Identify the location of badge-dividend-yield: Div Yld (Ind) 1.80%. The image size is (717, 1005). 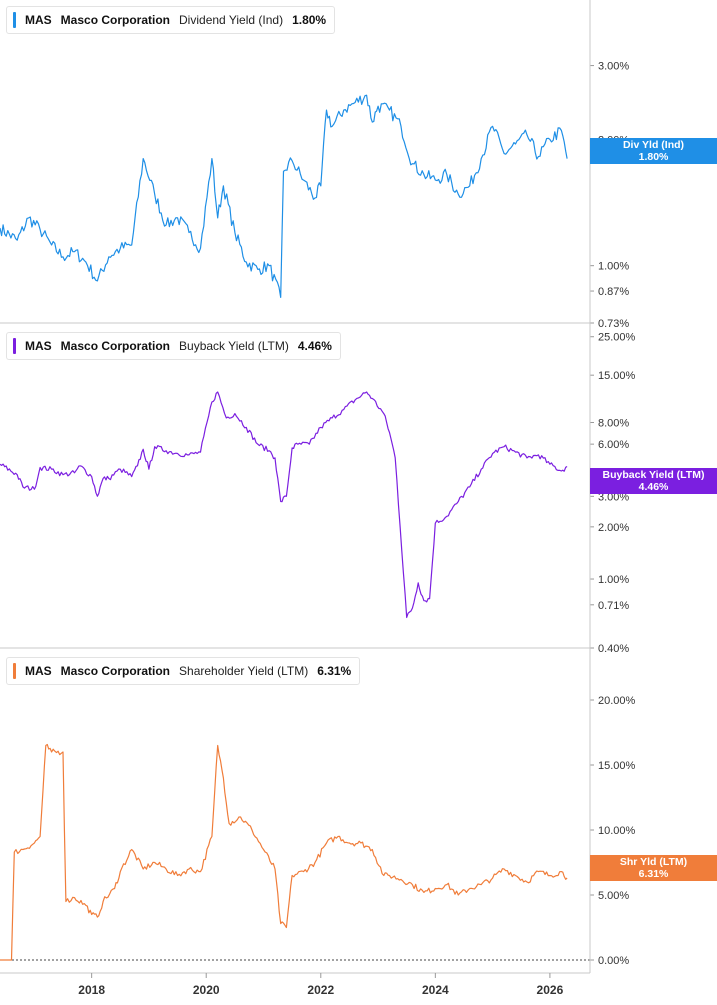
(653, 151).